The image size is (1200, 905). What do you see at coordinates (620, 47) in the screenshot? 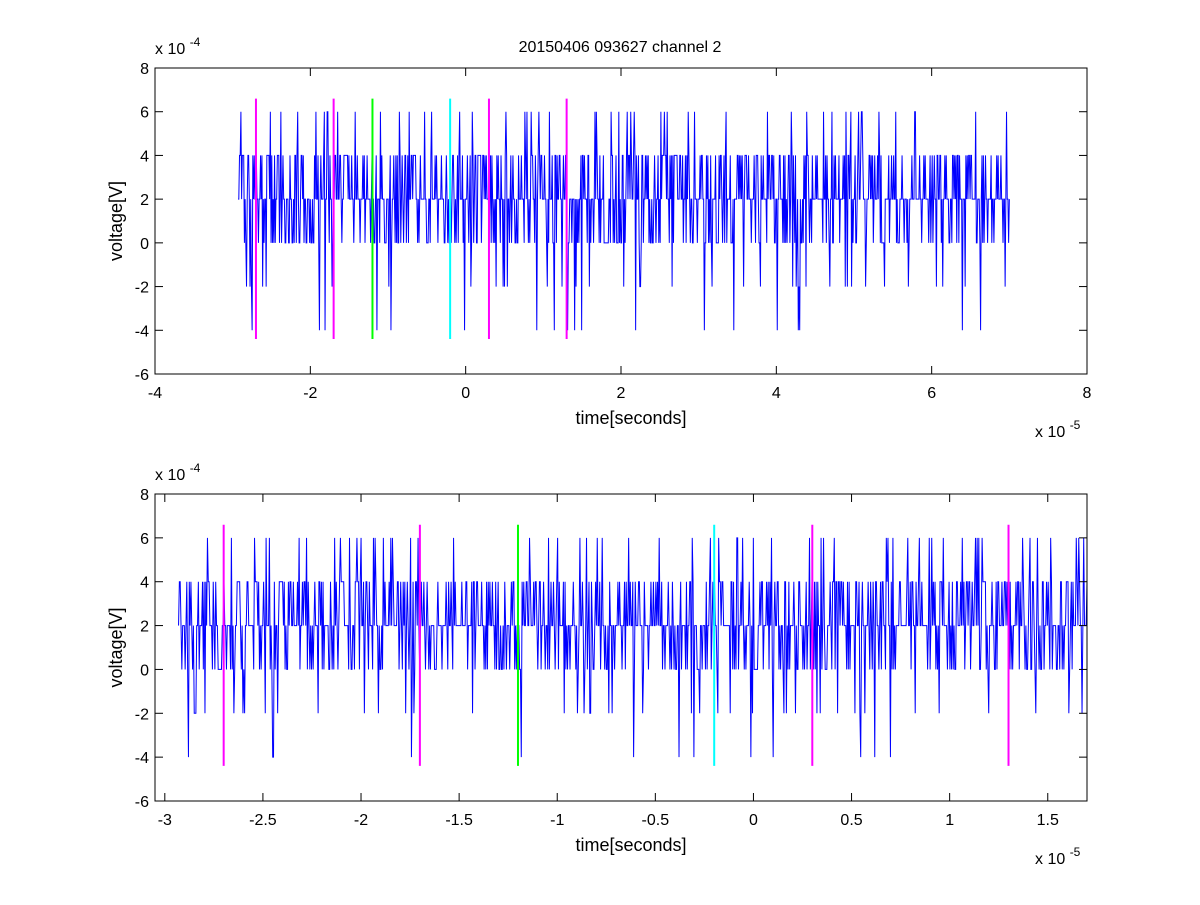
I see `figure-title: 20150406 093627 channel 2` at bounding box center [620, 47].